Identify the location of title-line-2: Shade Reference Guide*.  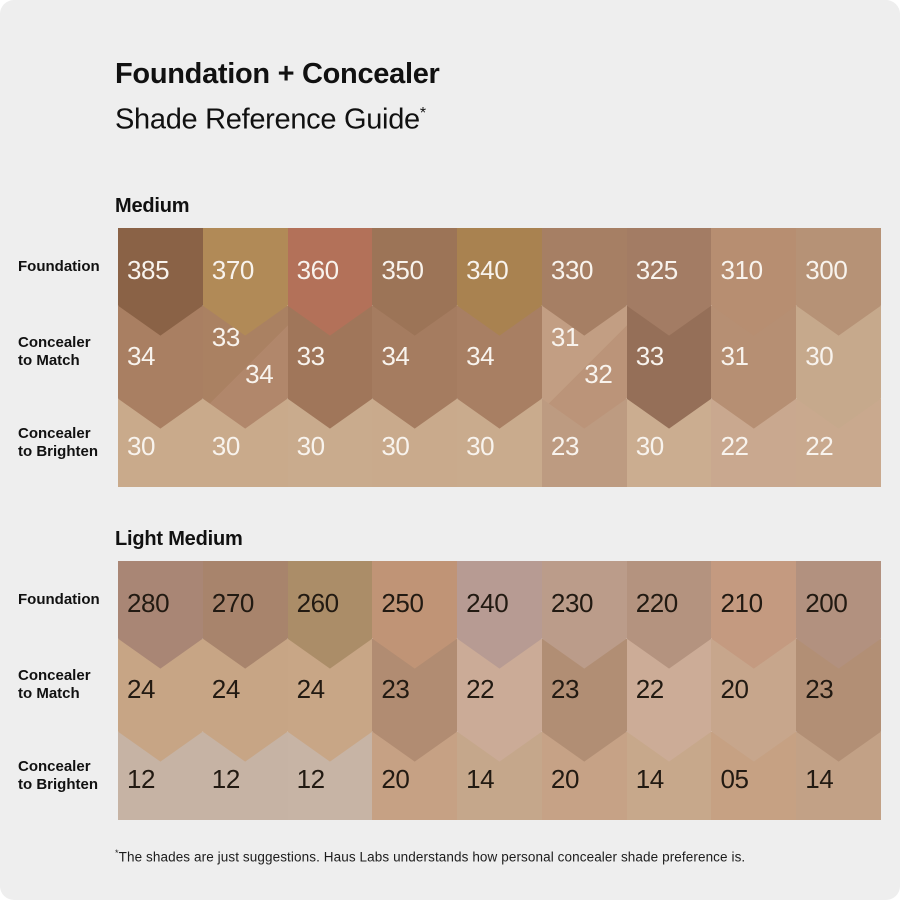
(507, 117).